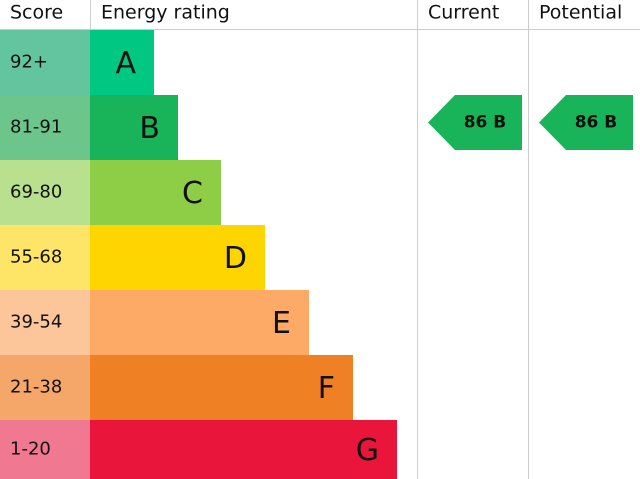 Image resolution: width=640 pixels, height=479 pixels. What do you see at coordinates (326, 388) in the screenshot?
I see `rating-letter: F` at bounding box center [326, 388].